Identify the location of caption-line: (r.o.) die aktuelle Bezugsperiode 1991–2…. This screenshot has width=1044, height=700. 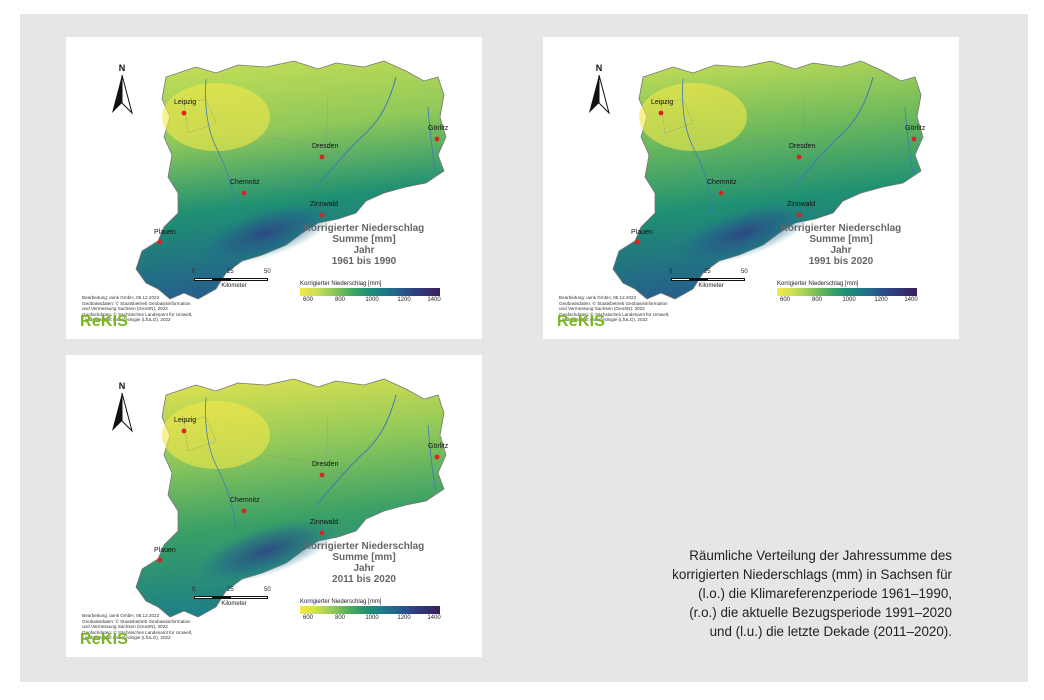
(820, 612).